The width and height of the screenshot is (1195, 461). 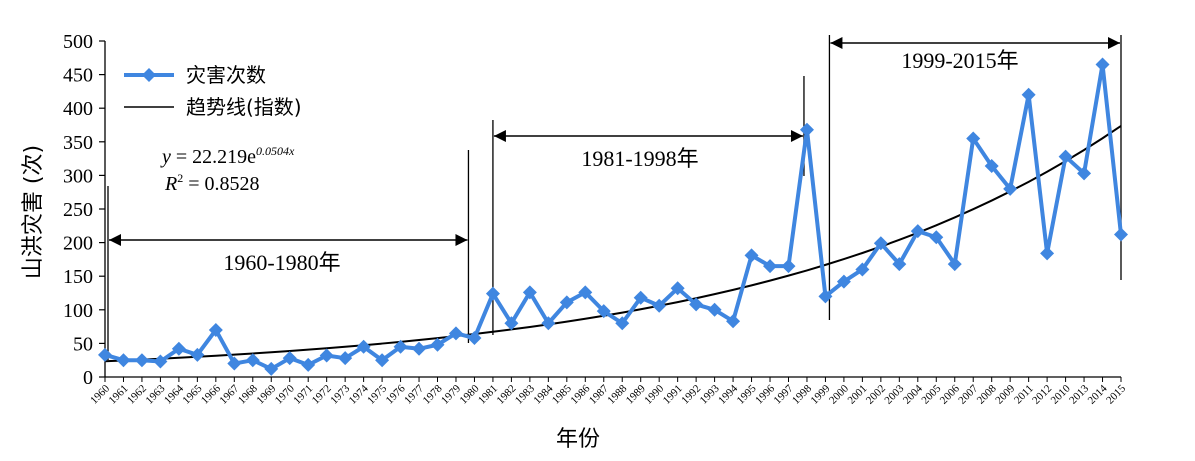 What do you see at coordinates (488, 395) in the screenshot?
I see `x-tick-label: 1981` at bounding box center [488, 395].